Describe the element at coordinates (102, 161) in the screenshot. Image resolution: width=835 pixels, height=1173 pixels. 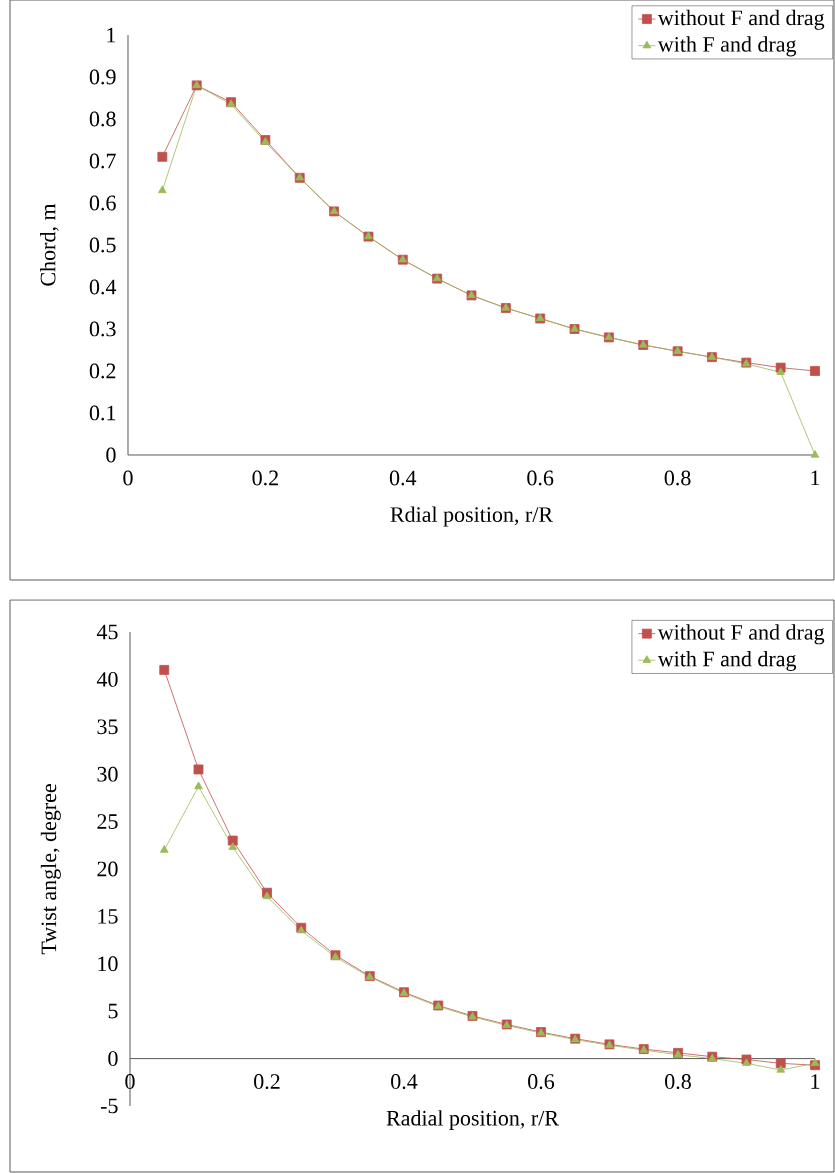
I see `y-tick-label: 0.7` at that location.